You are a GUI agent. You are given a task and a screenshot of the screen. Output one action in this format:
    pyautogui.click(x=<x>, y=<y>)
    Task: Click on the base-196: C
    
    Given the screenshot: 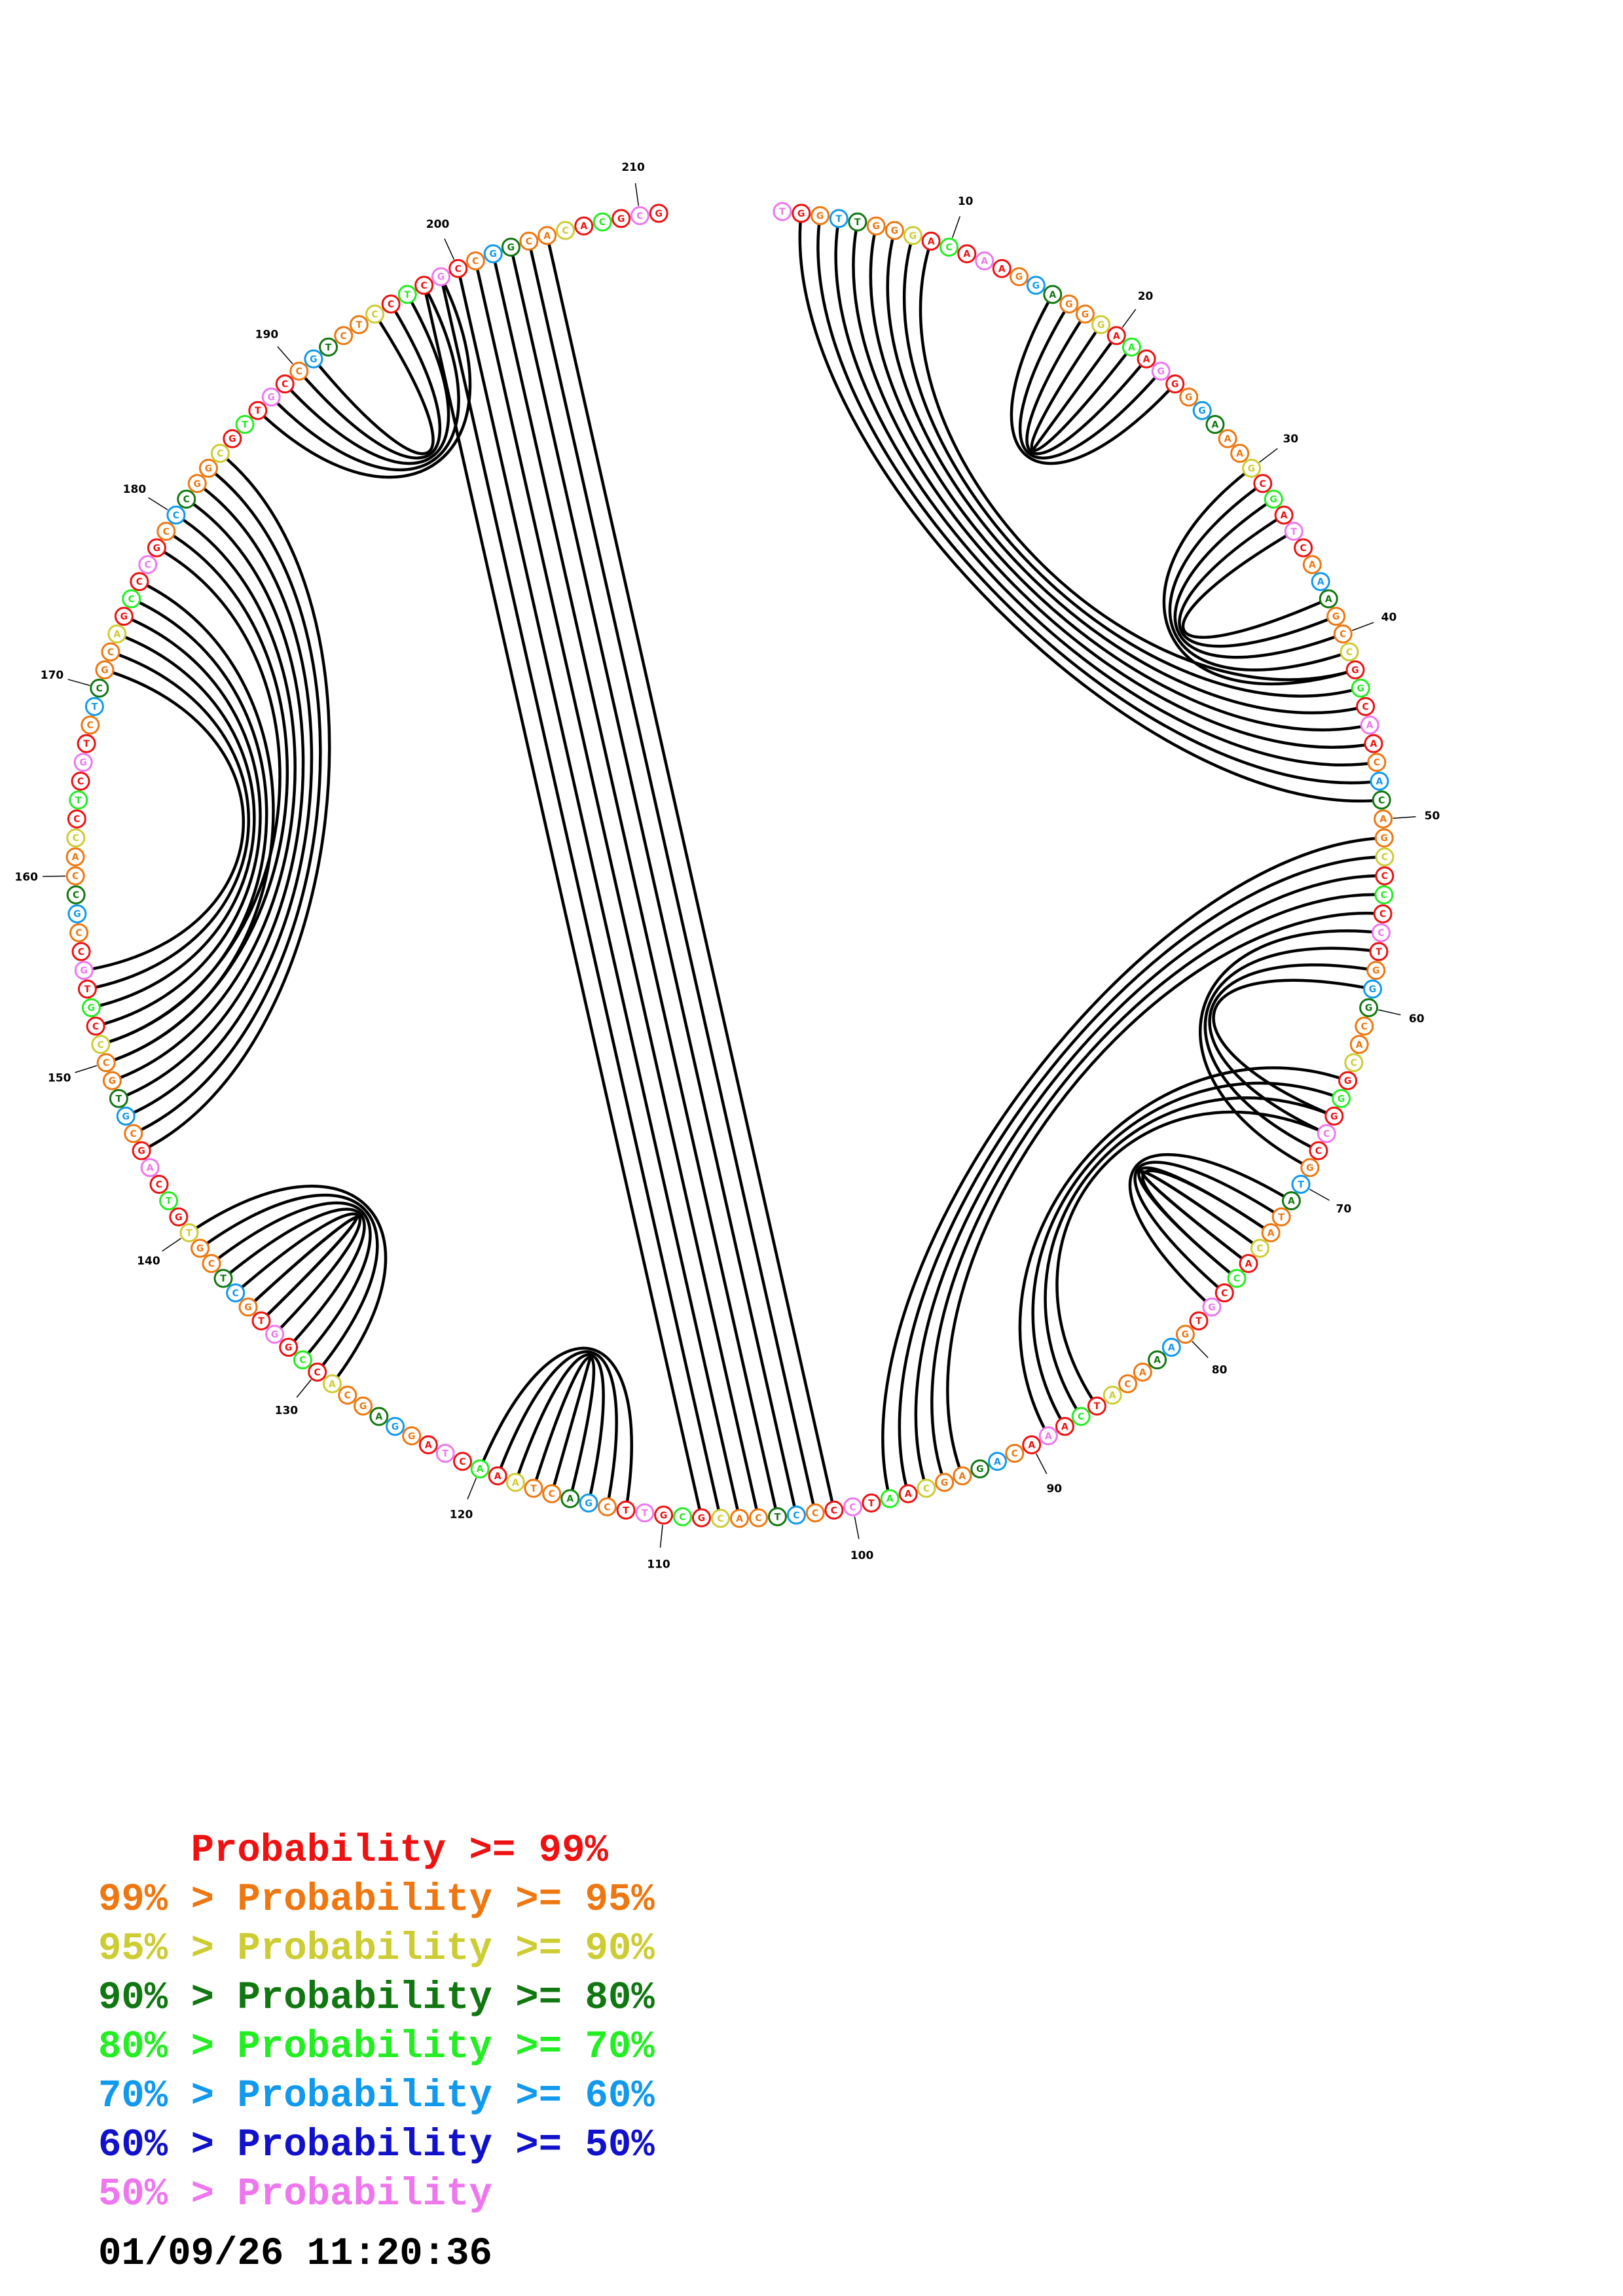 What is the action you would take?
    pyautogui.click(x=391, y=304)
    